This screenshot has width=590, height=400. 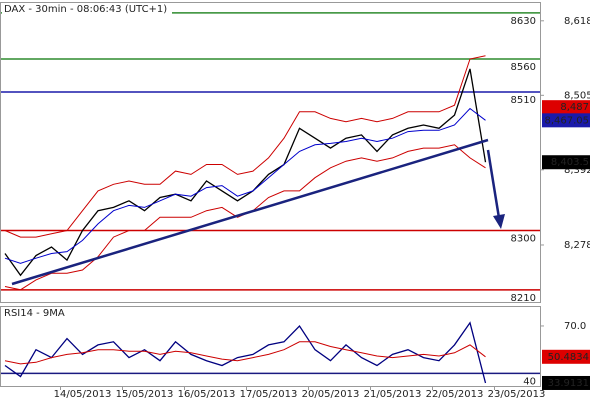 What do you see at coordinates (207, 394) in the screenshot?
I see `x-tick-label: 16/05/2013` at bounding box center [207, 394].